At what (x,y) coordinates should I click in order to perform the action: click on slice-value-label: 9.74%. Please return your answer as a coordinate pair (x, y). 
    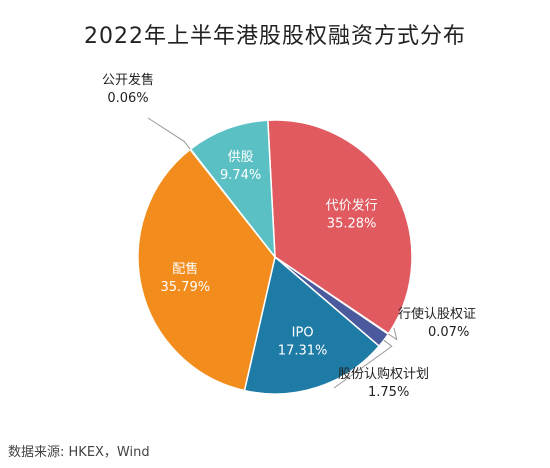
    Looking at the image, I should click on (240, 175).